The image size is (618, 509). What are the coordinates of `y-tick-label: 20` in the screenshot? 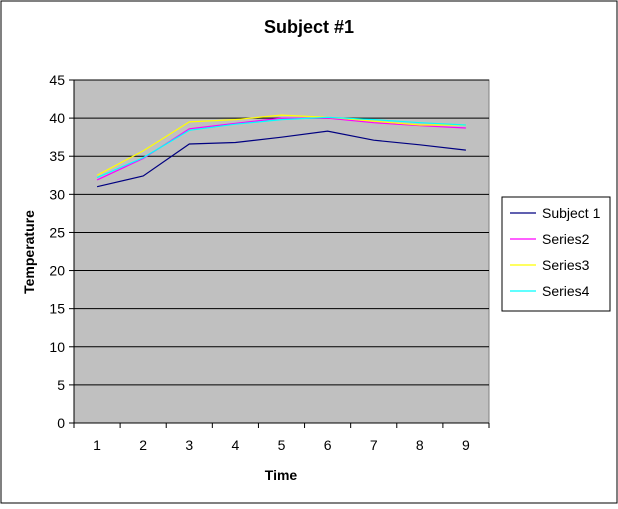 It's located at (57, 271).